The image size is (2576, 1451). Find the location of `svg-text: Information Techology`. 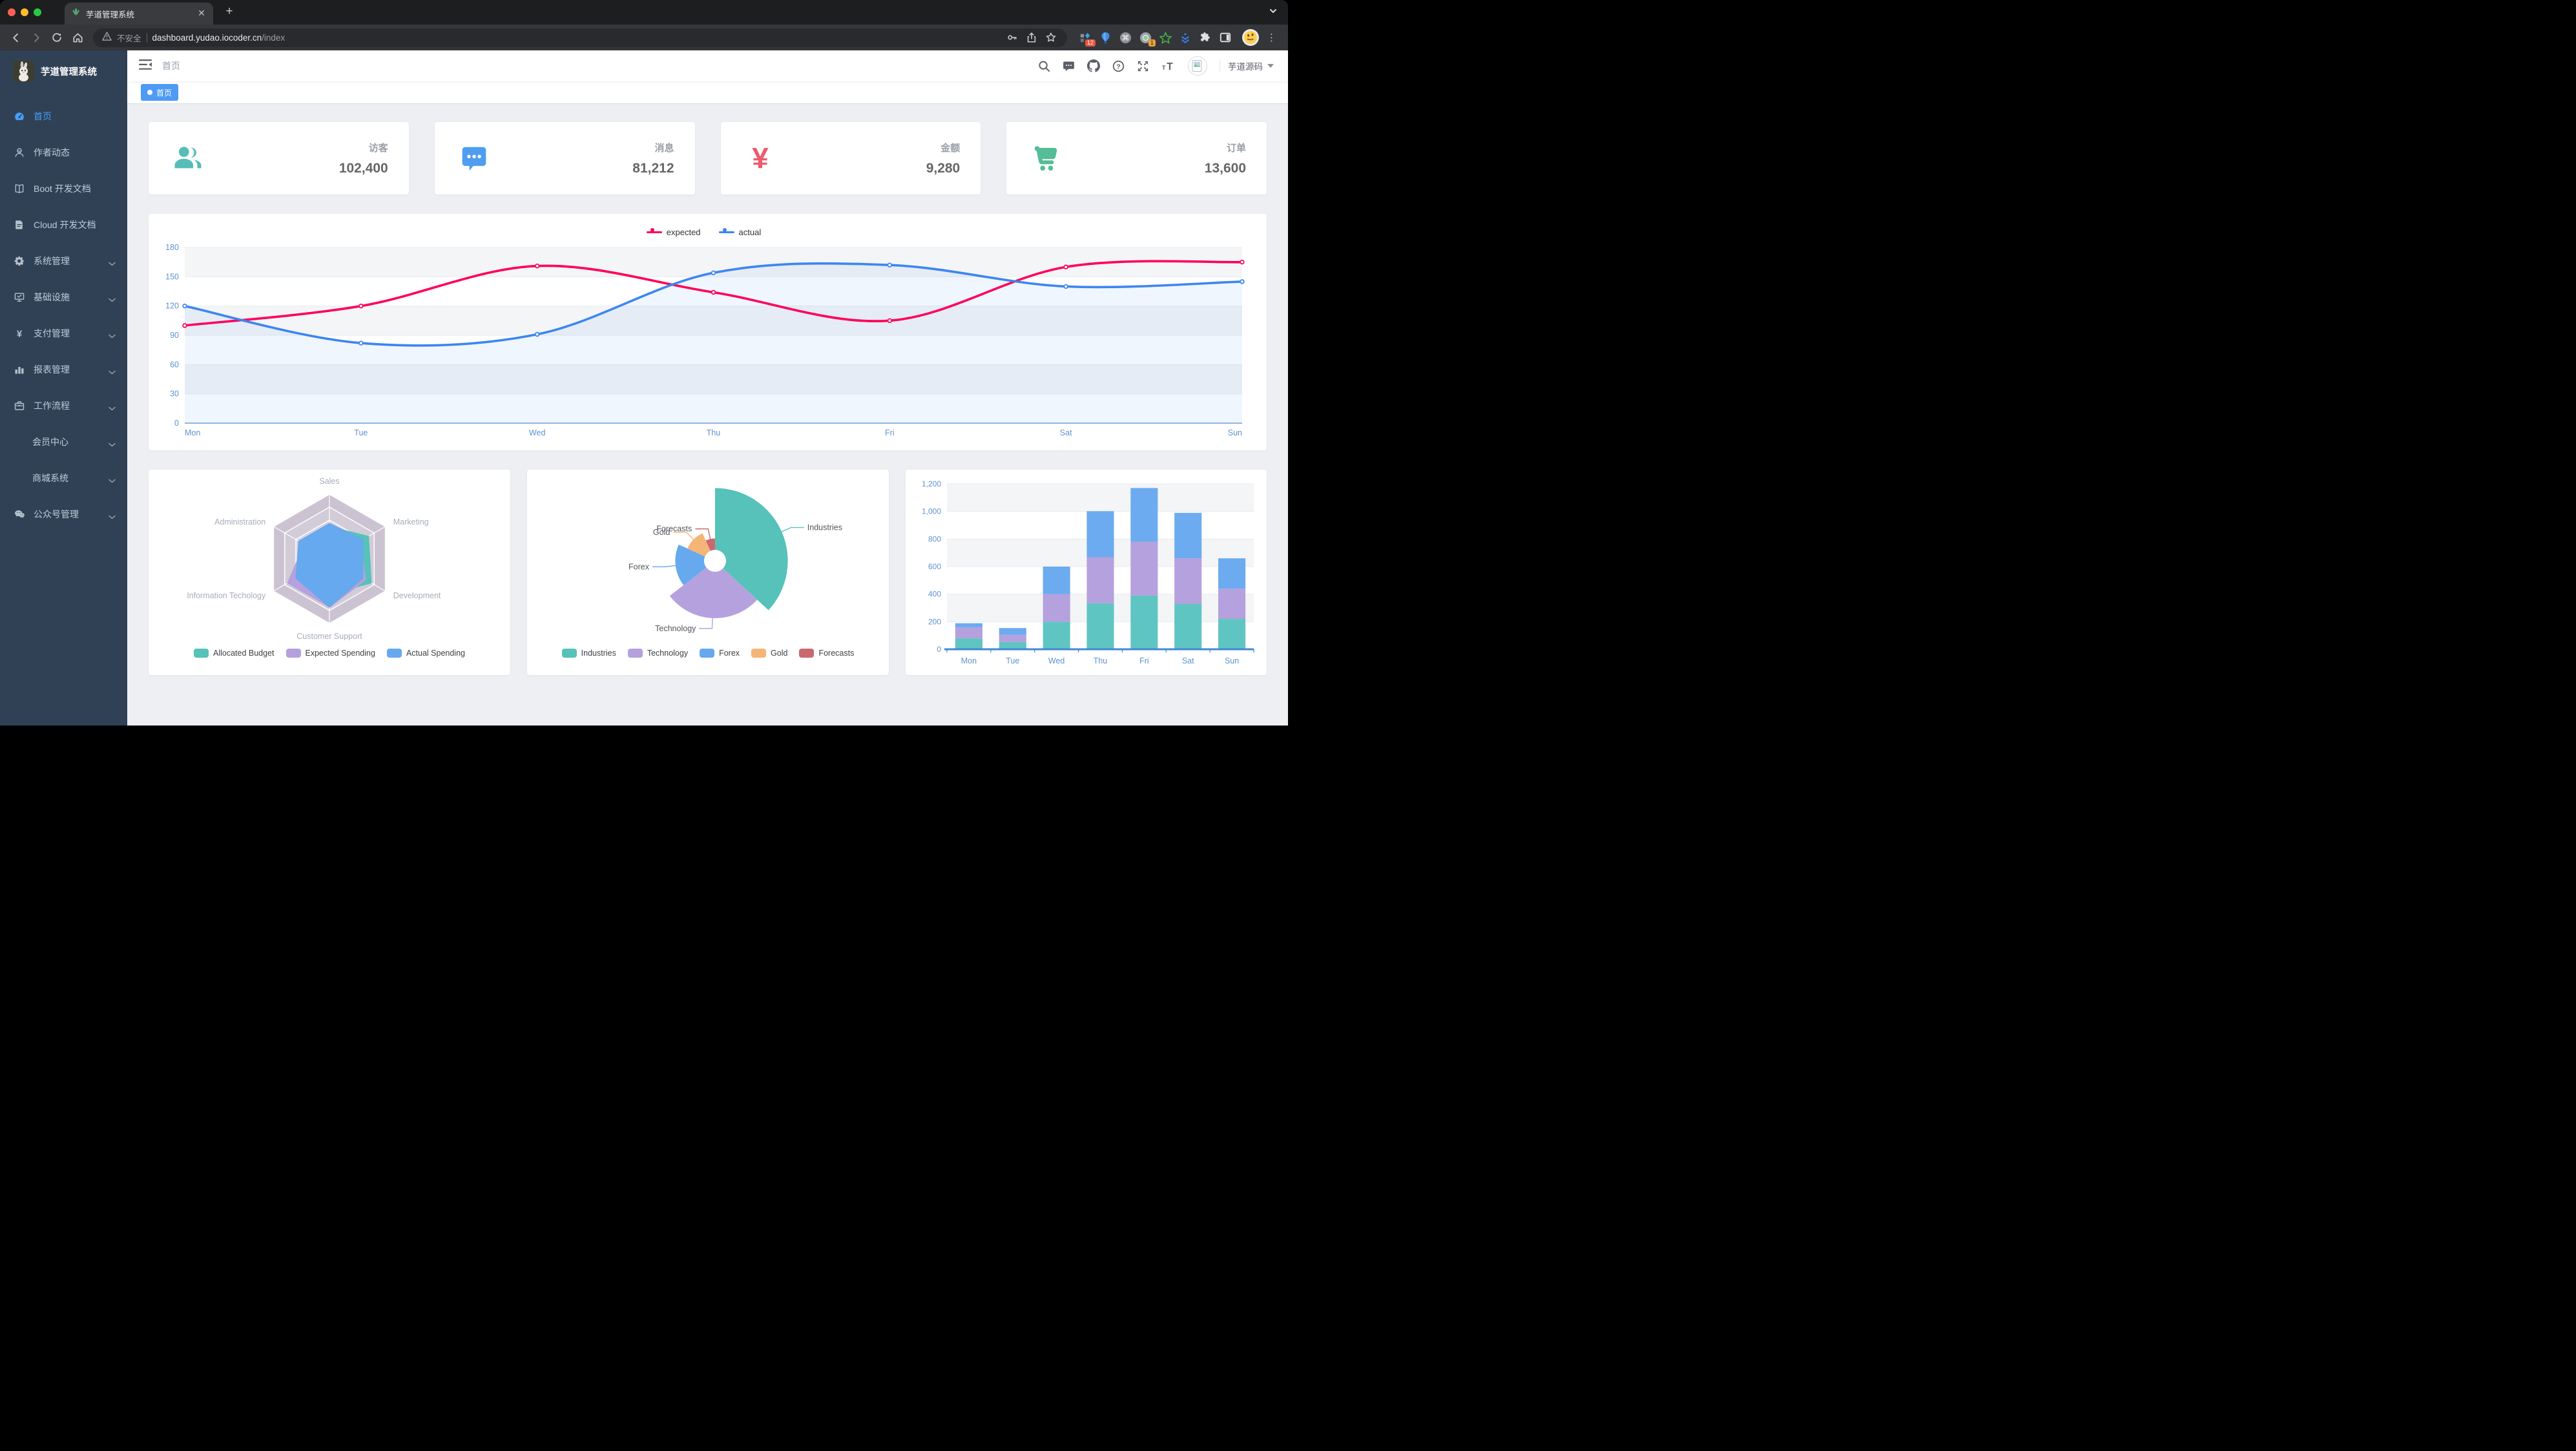

svg-text: Information Techology is located at coordinates (226, 595).